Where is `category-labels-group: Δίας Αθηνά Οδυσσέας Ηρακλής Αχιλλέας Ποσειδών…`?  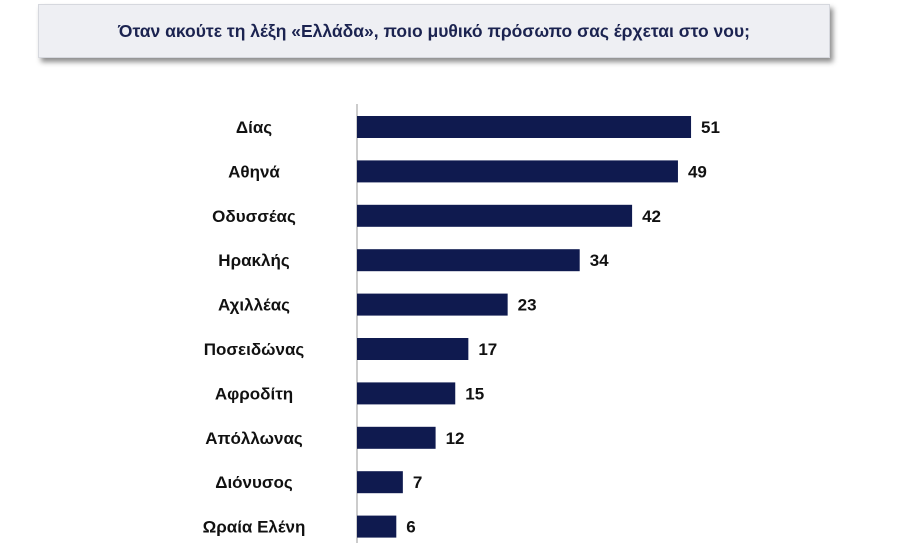
category-labels-group: Δίας Αθηνά Οδυσσέας Ηρακλής Αχιλλέας Ποσειδών… is located at coordinates (254, 327).